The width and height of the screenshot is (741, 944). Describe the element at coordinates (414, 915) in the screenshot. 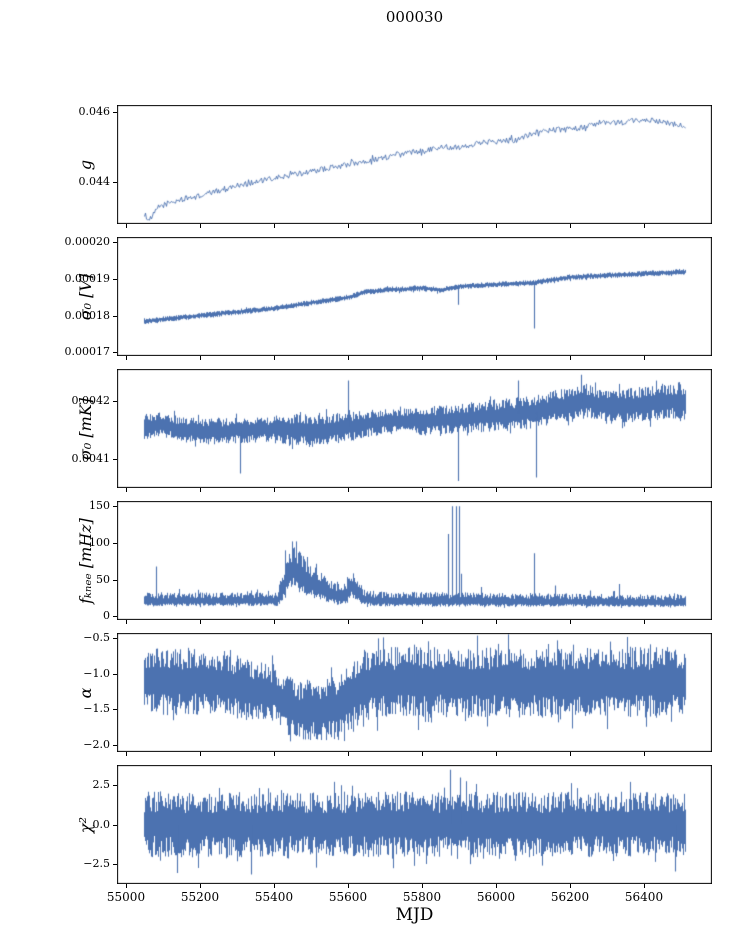

I see `x-axis-label: MJD` at that location.